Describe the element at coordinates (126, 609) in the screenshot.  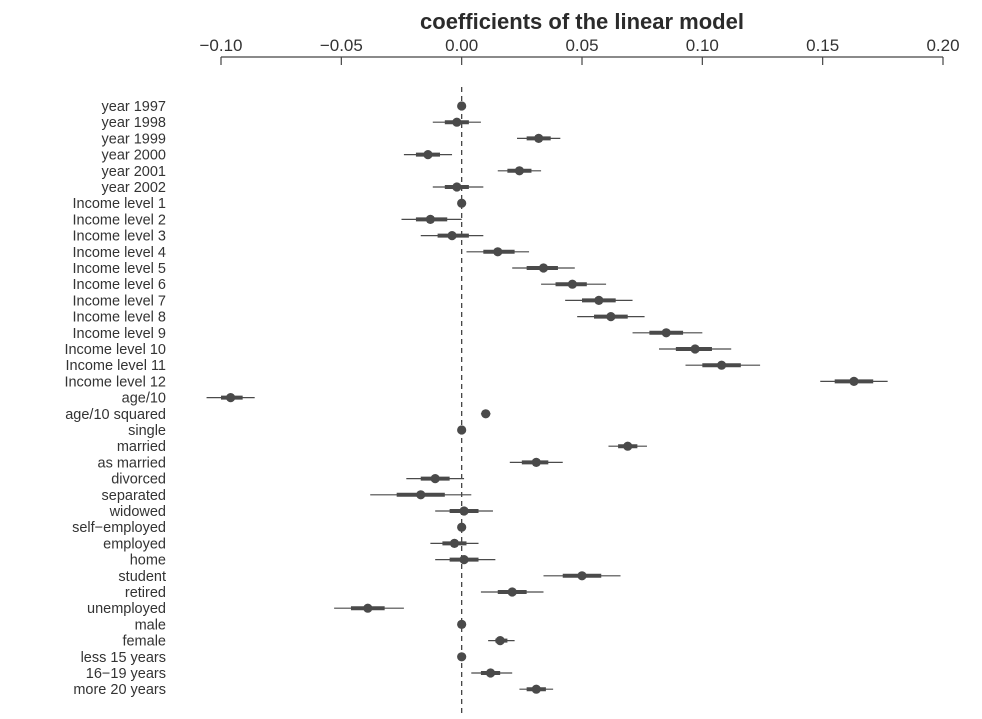
I see `row-label: unemployed` at that location.